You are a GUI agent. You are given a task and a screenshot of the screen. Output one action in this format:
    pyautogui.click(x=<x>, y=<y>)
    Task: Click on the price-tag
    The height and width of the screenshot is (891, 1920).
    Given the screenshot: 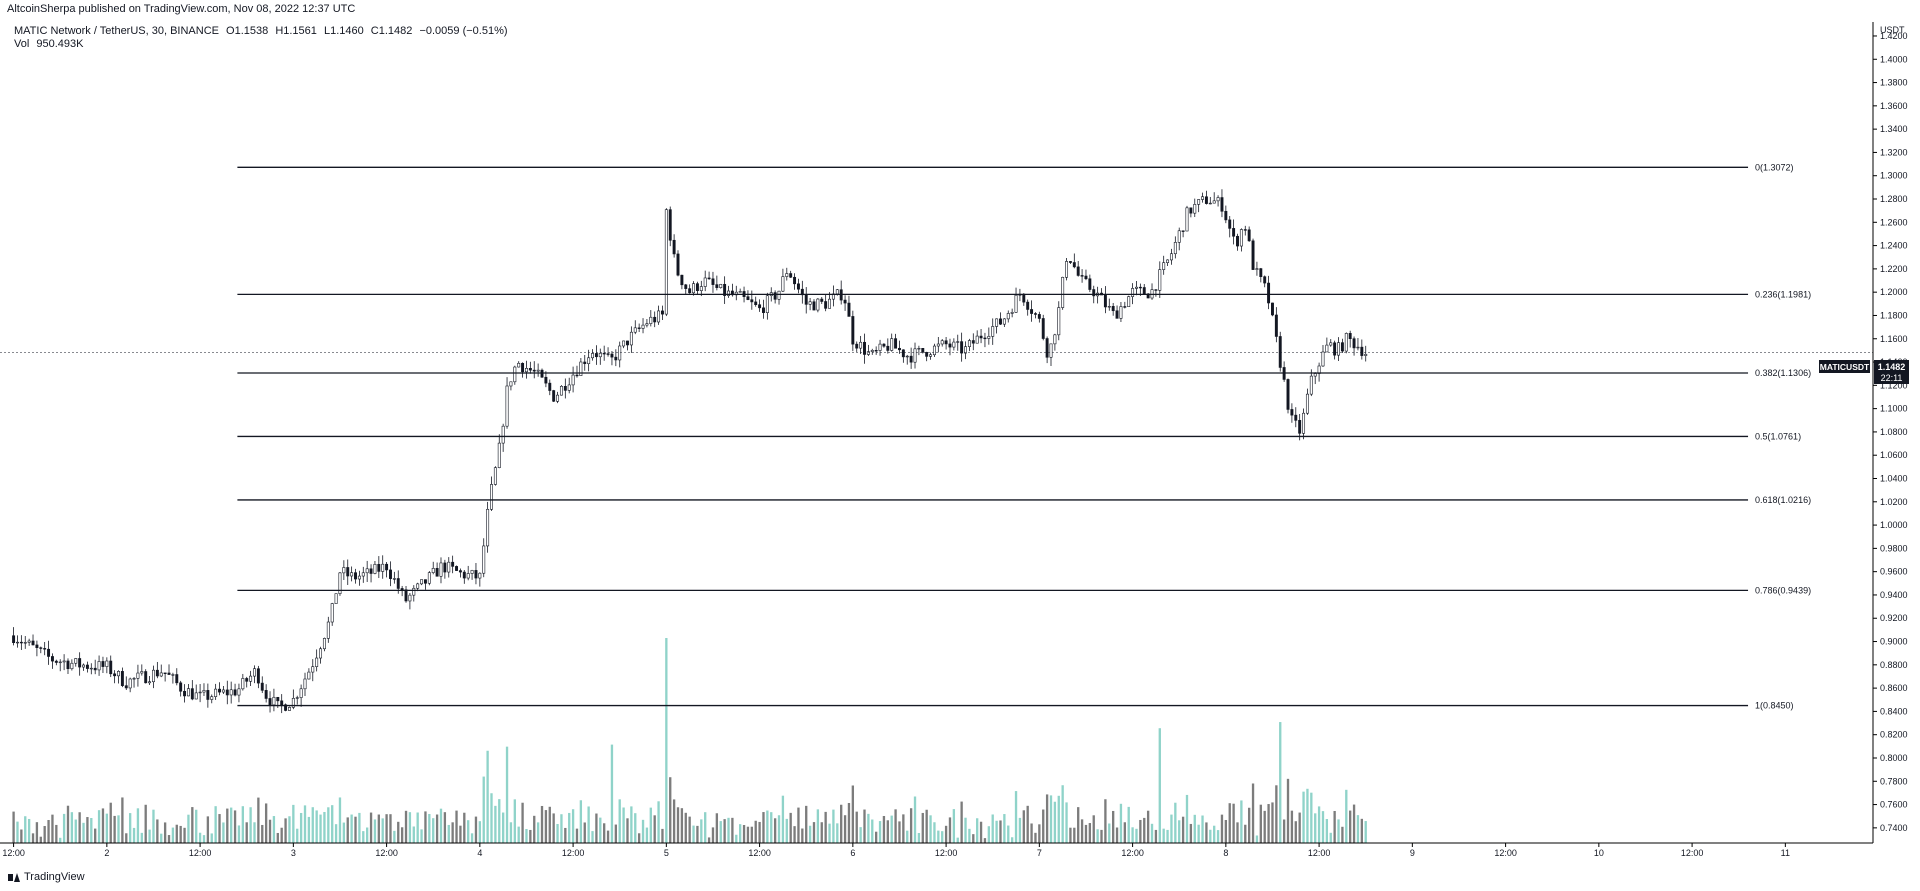 What is the action you would take?
    pyautogui.click(x=1891, y=372)
    